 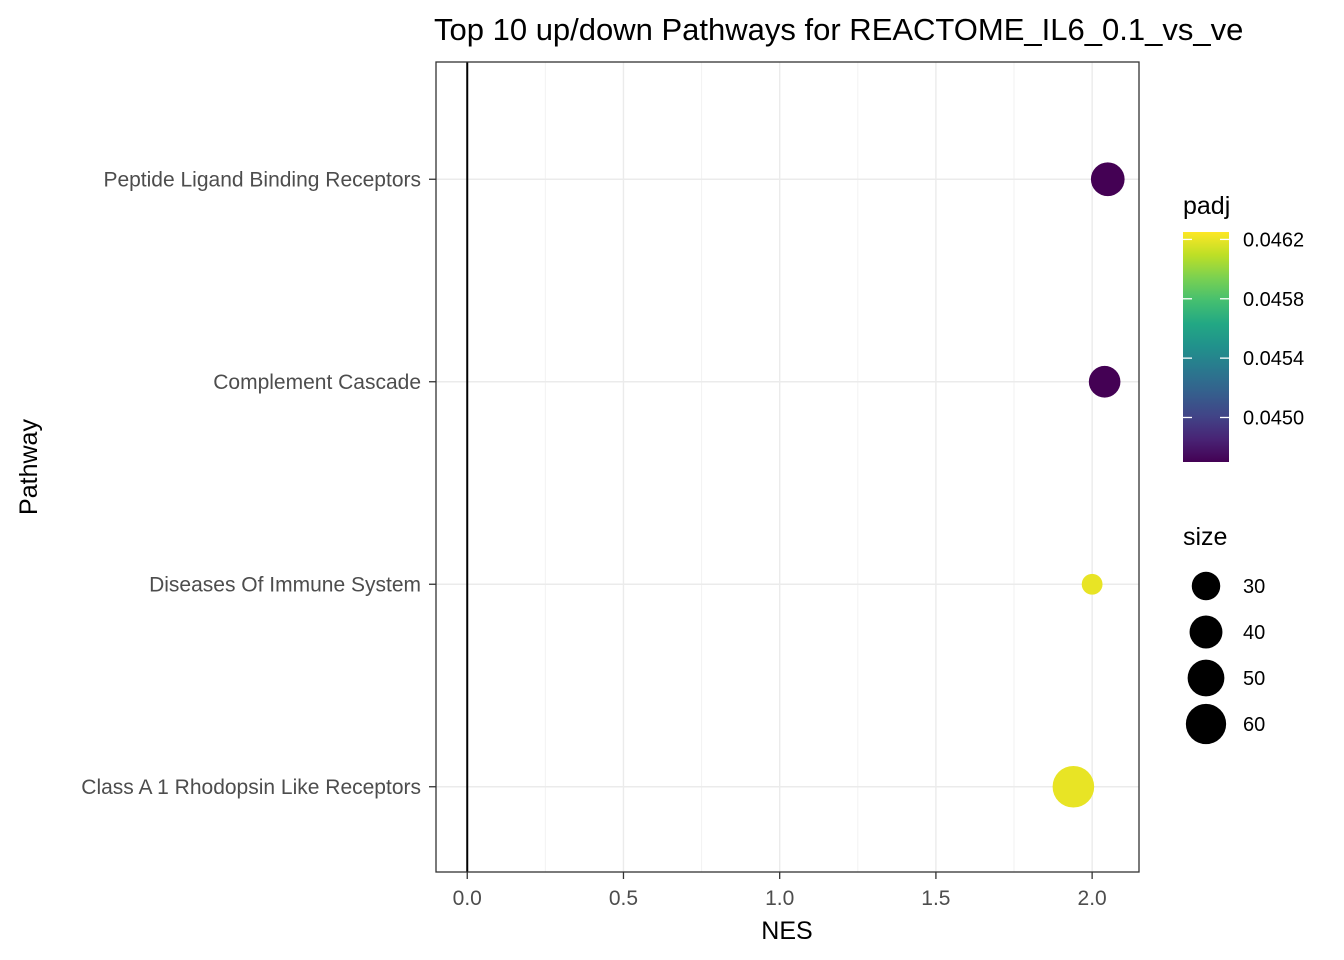 What do you see at coordinates (285, 584) in the screenshot?
I see `y-tick-label: Diseases Of Immune System` at bounding box center [285, 584].